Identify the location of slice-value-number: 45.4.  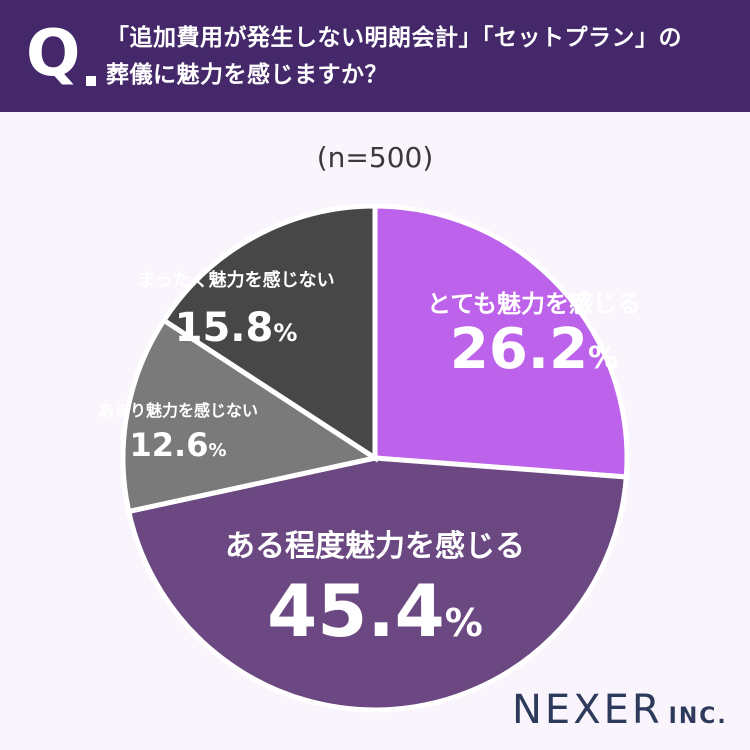
(356, 611).